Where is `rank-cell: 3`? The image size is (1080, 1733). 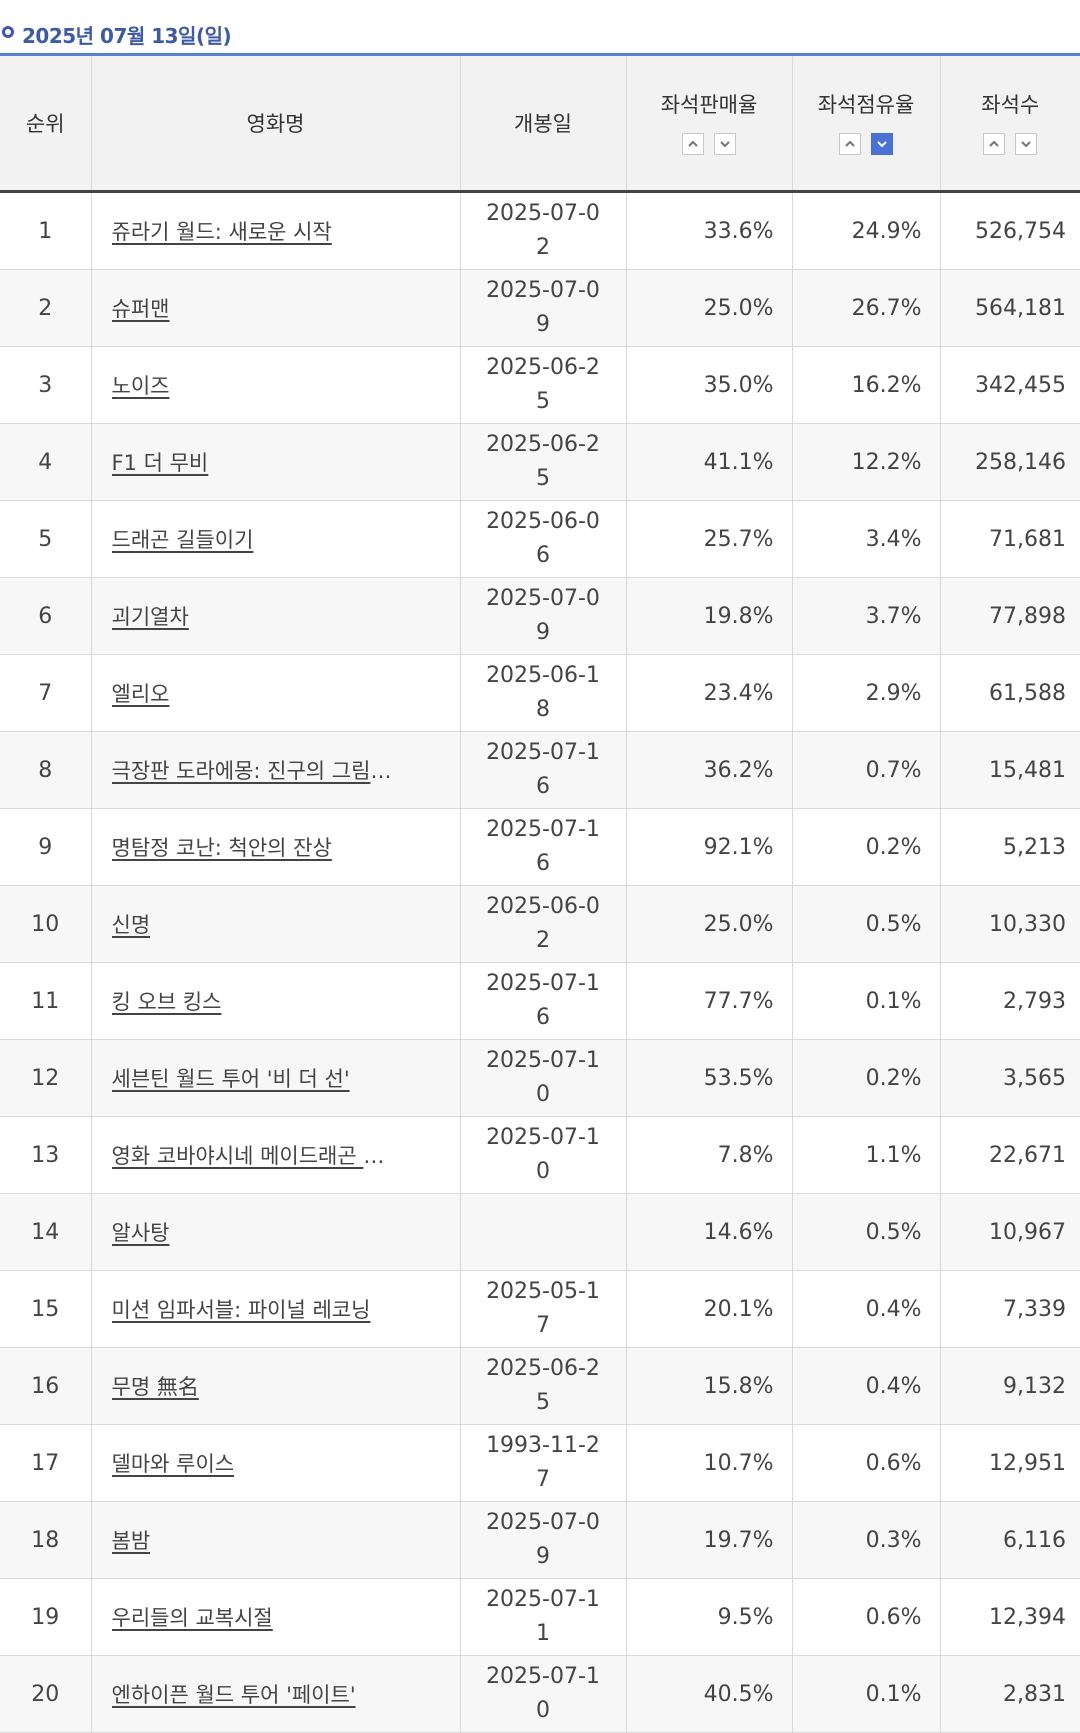
rank-cell: 3 is located at coordinates (46, 385).